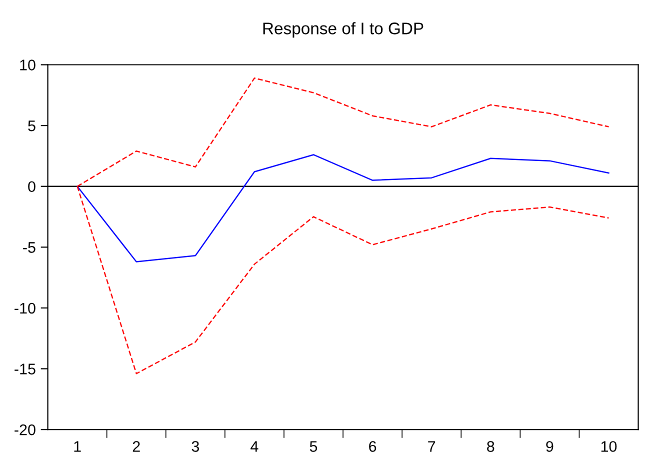  Describe the element at coordinates (372, 446) in the screenshot. I see `x-tick-label: 6` at that location.